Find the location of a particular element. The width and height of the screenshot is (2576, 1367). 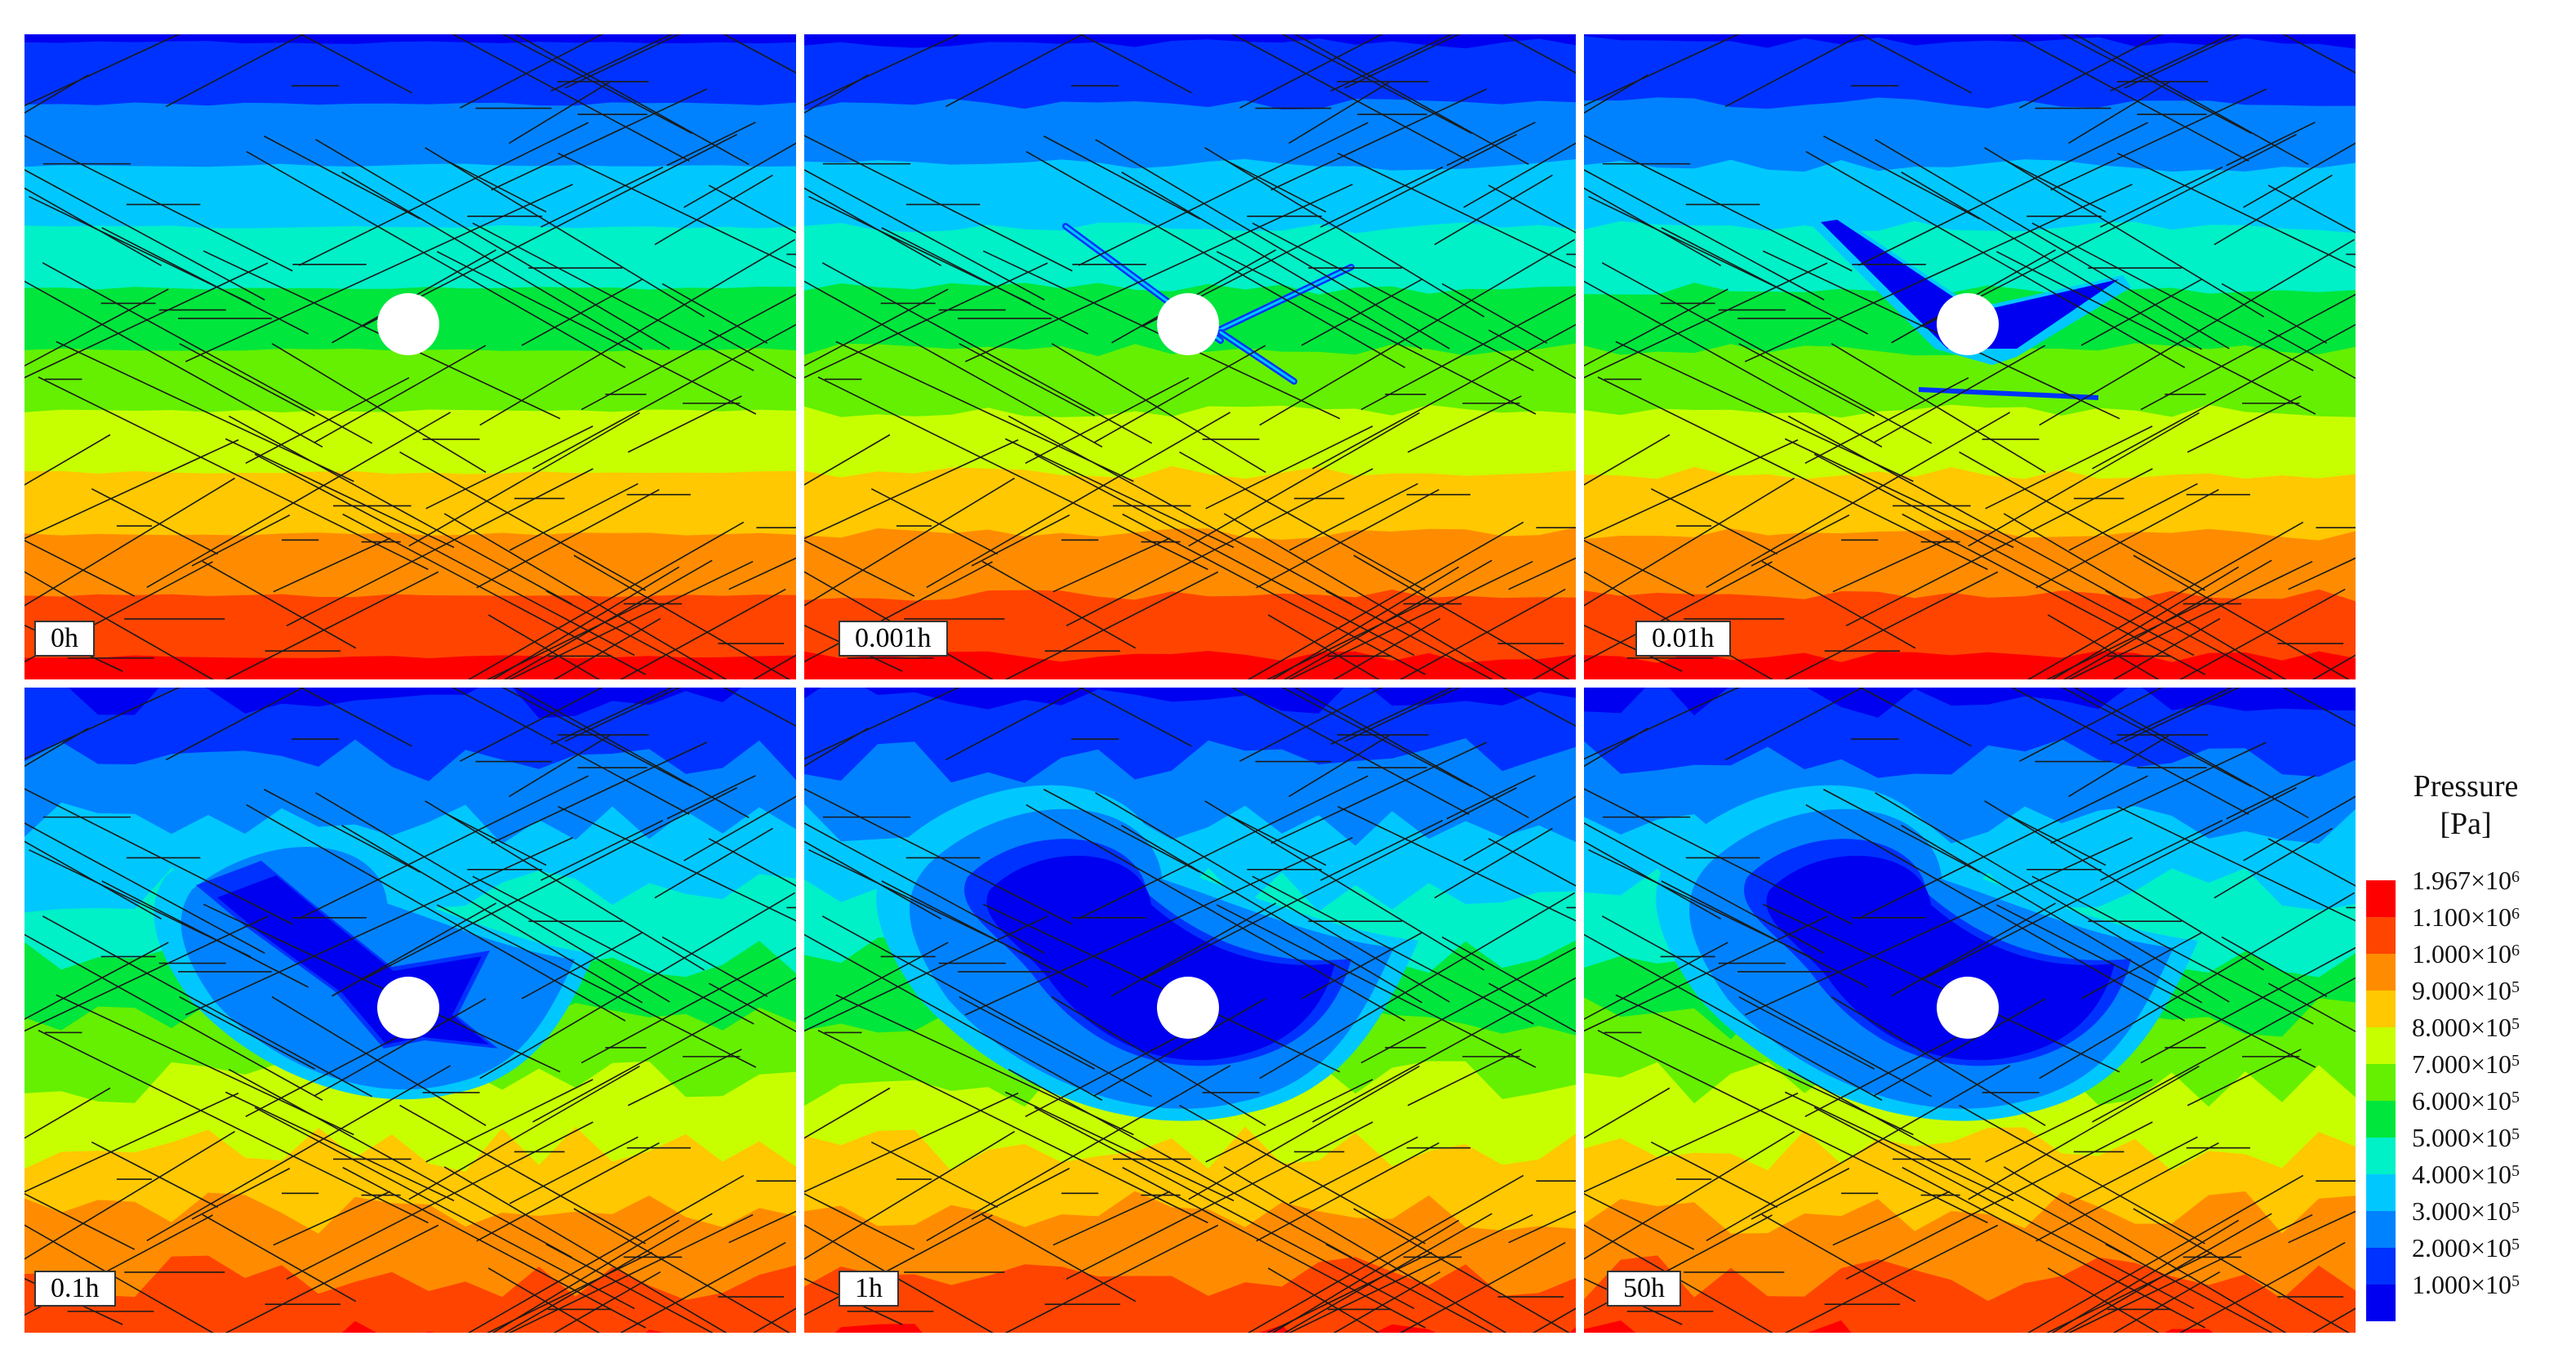

legend-title-unit: [Pa] is located at coordinates (2466, 824).